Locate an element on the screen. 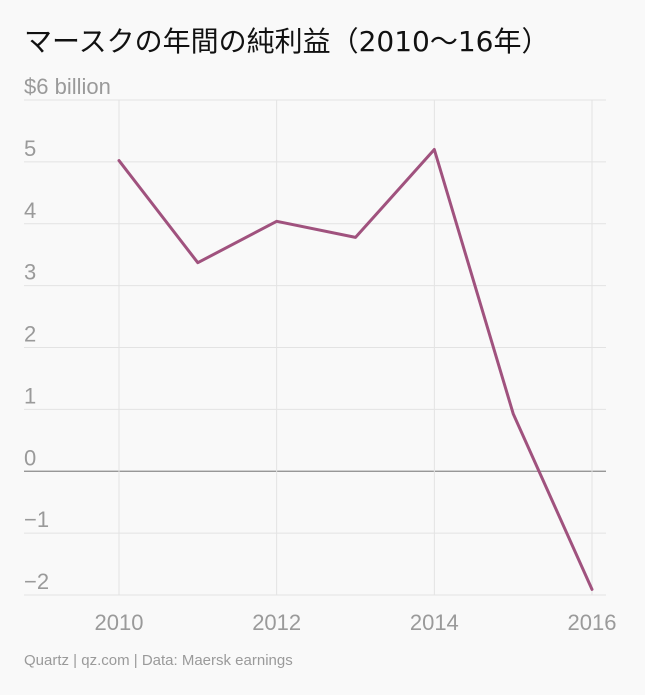  chart-title: マースクの年間の純利益（2010〜16年） is located at coordinates (287, 41).